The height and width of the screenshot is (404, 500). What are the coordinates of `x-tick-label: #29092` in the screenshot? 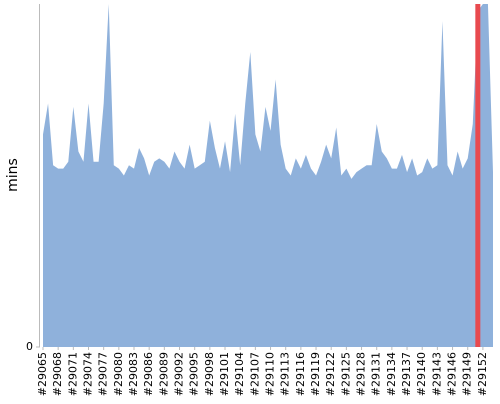 It's located at (179, 374).